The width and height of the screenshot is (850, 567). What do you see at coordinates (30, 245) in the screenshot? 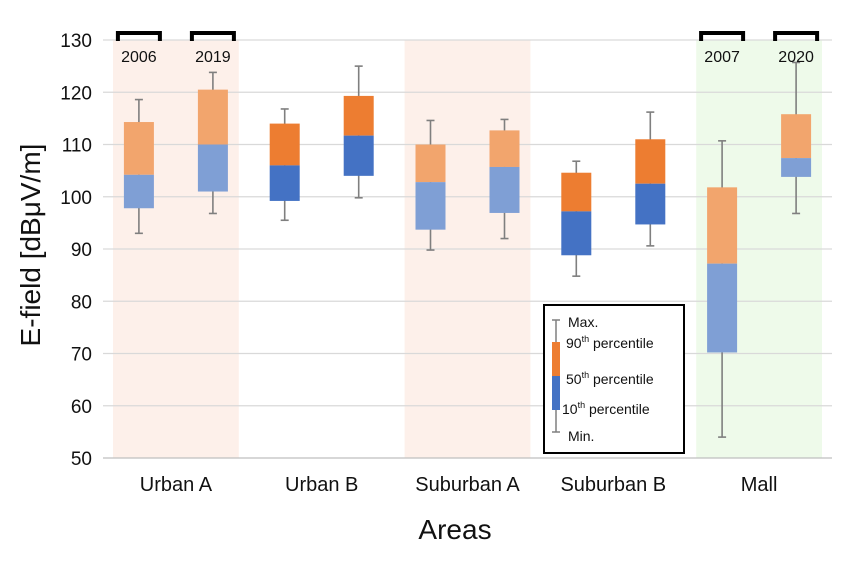
I see `y-axis-label: E-field [dBμV/m]` at bounding box center [30, 245].